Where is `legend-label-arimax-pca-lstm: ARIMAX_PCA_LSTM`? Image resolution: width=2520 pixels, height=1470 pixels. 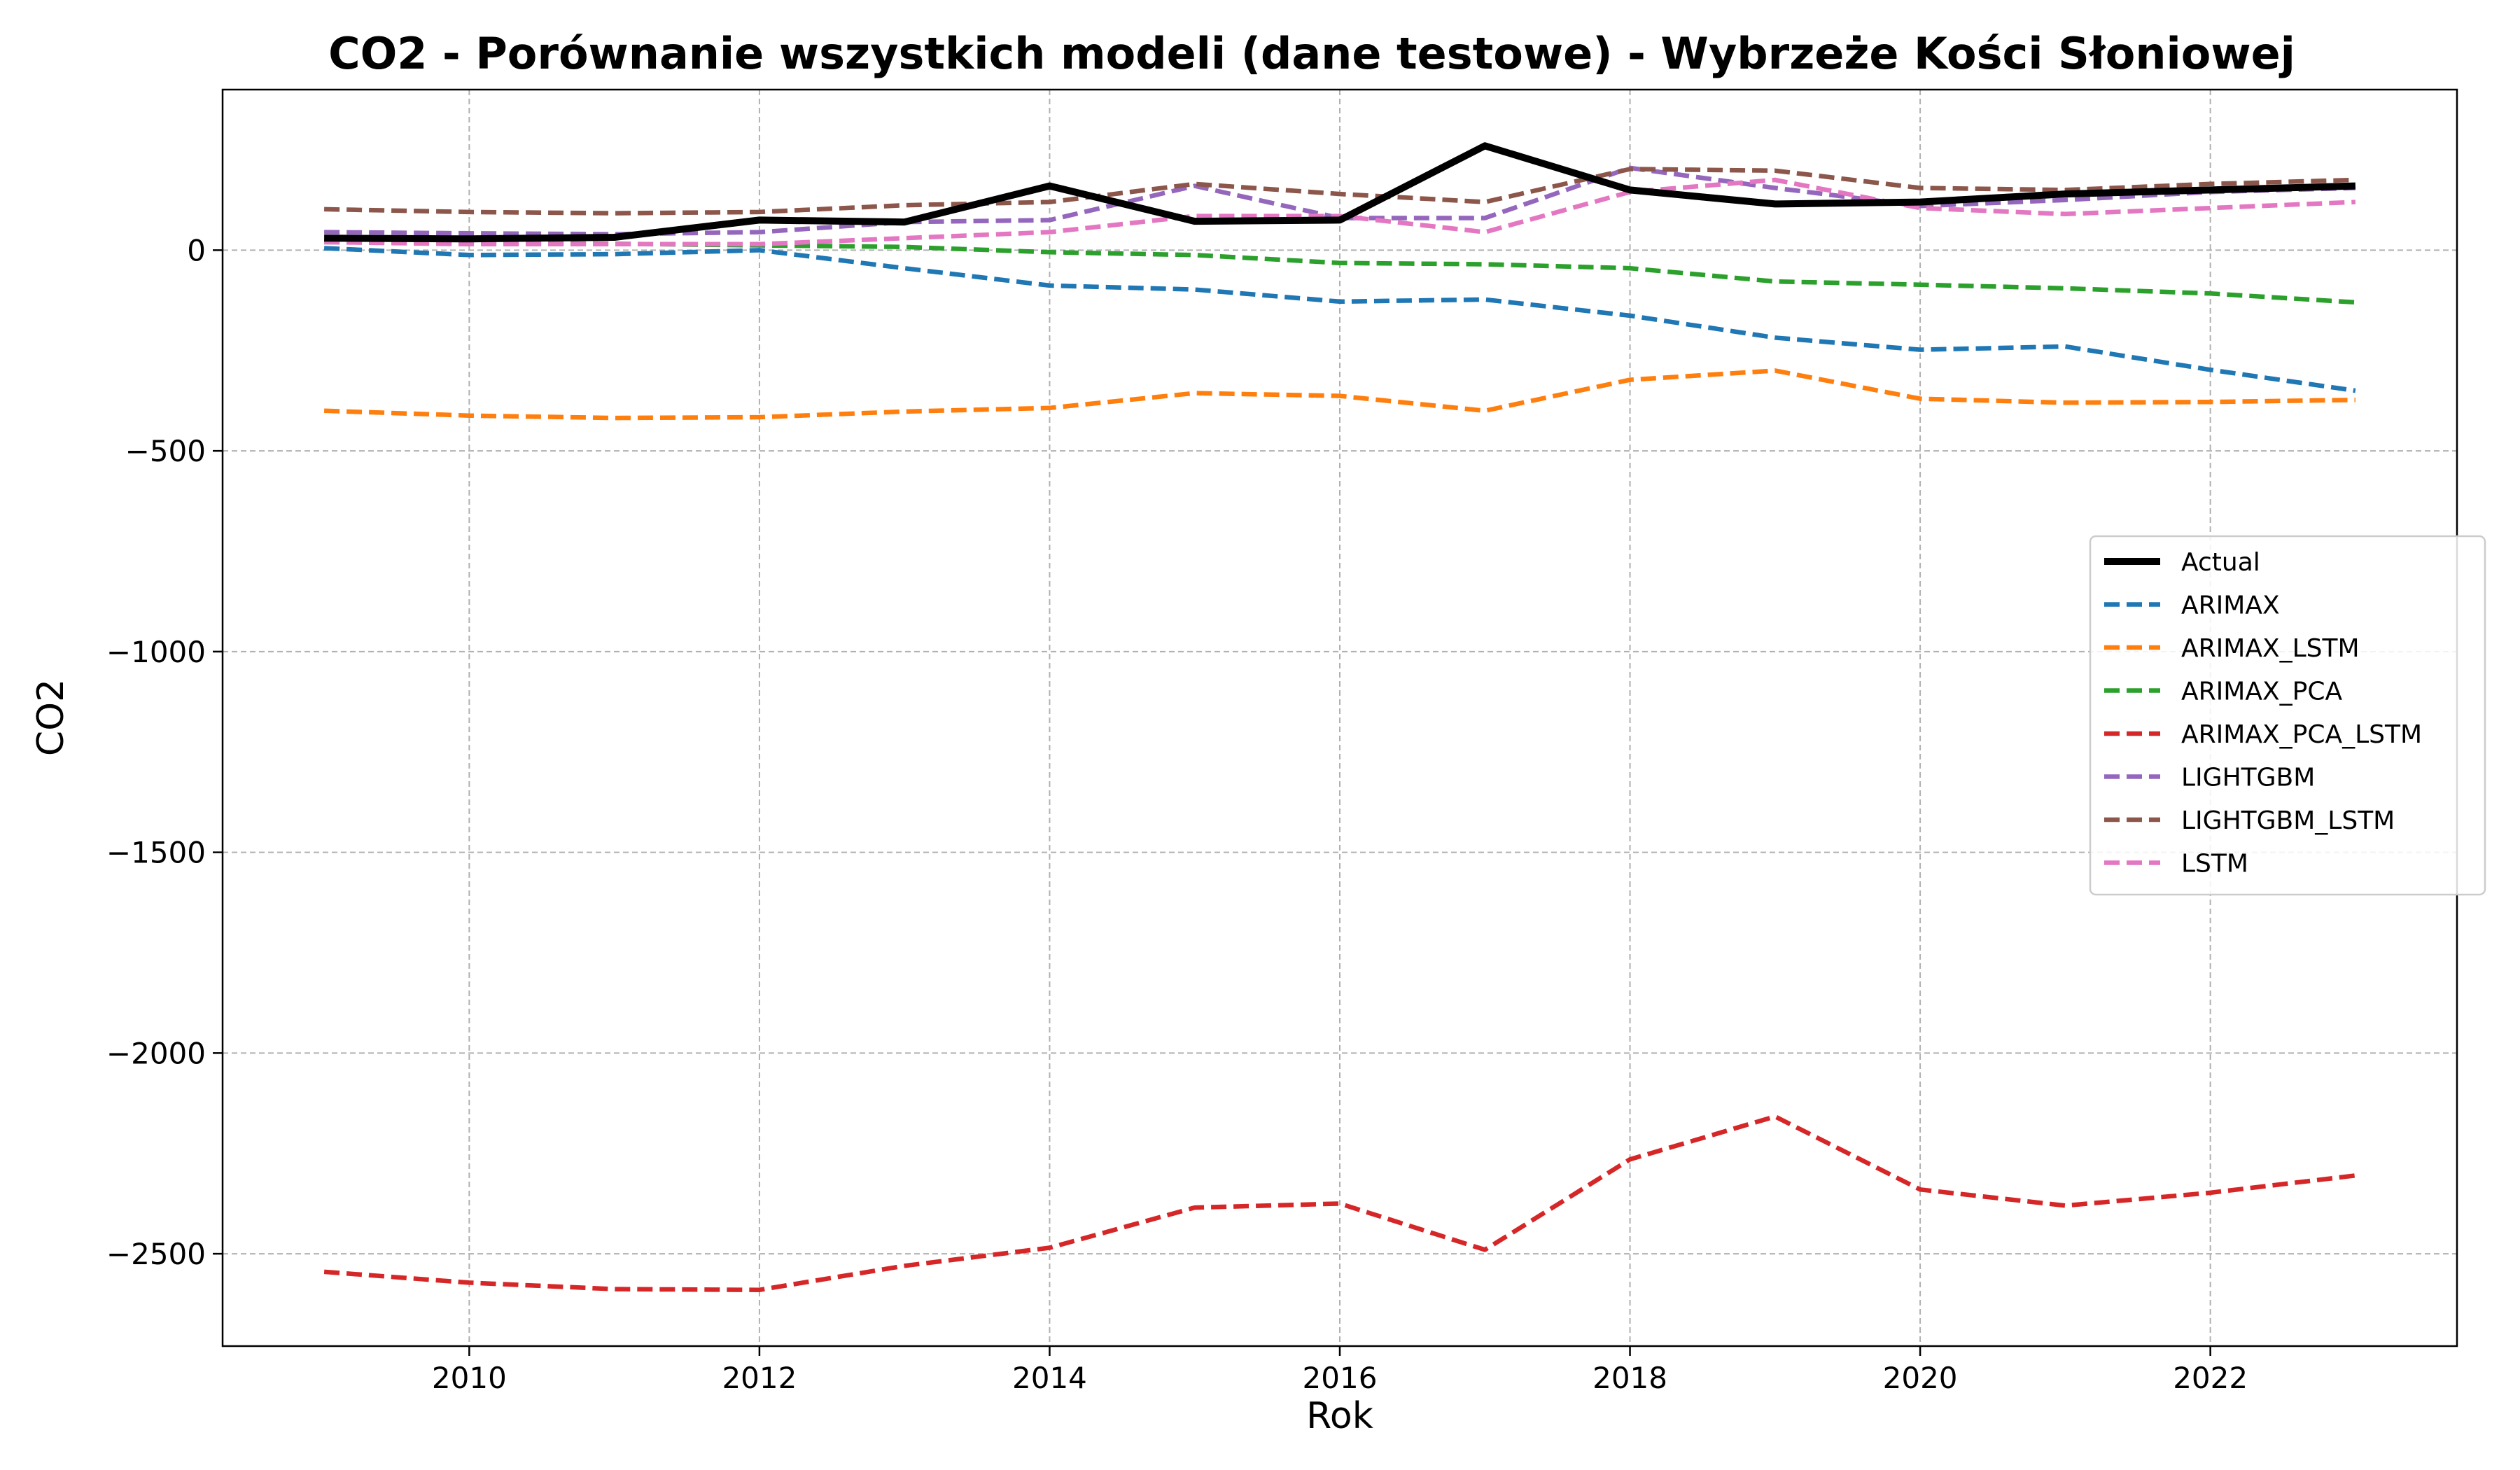 legend-label-arimax-pca-lstm: ARIMAX_PCA_LSTM is located at coordinates (2301, 734).